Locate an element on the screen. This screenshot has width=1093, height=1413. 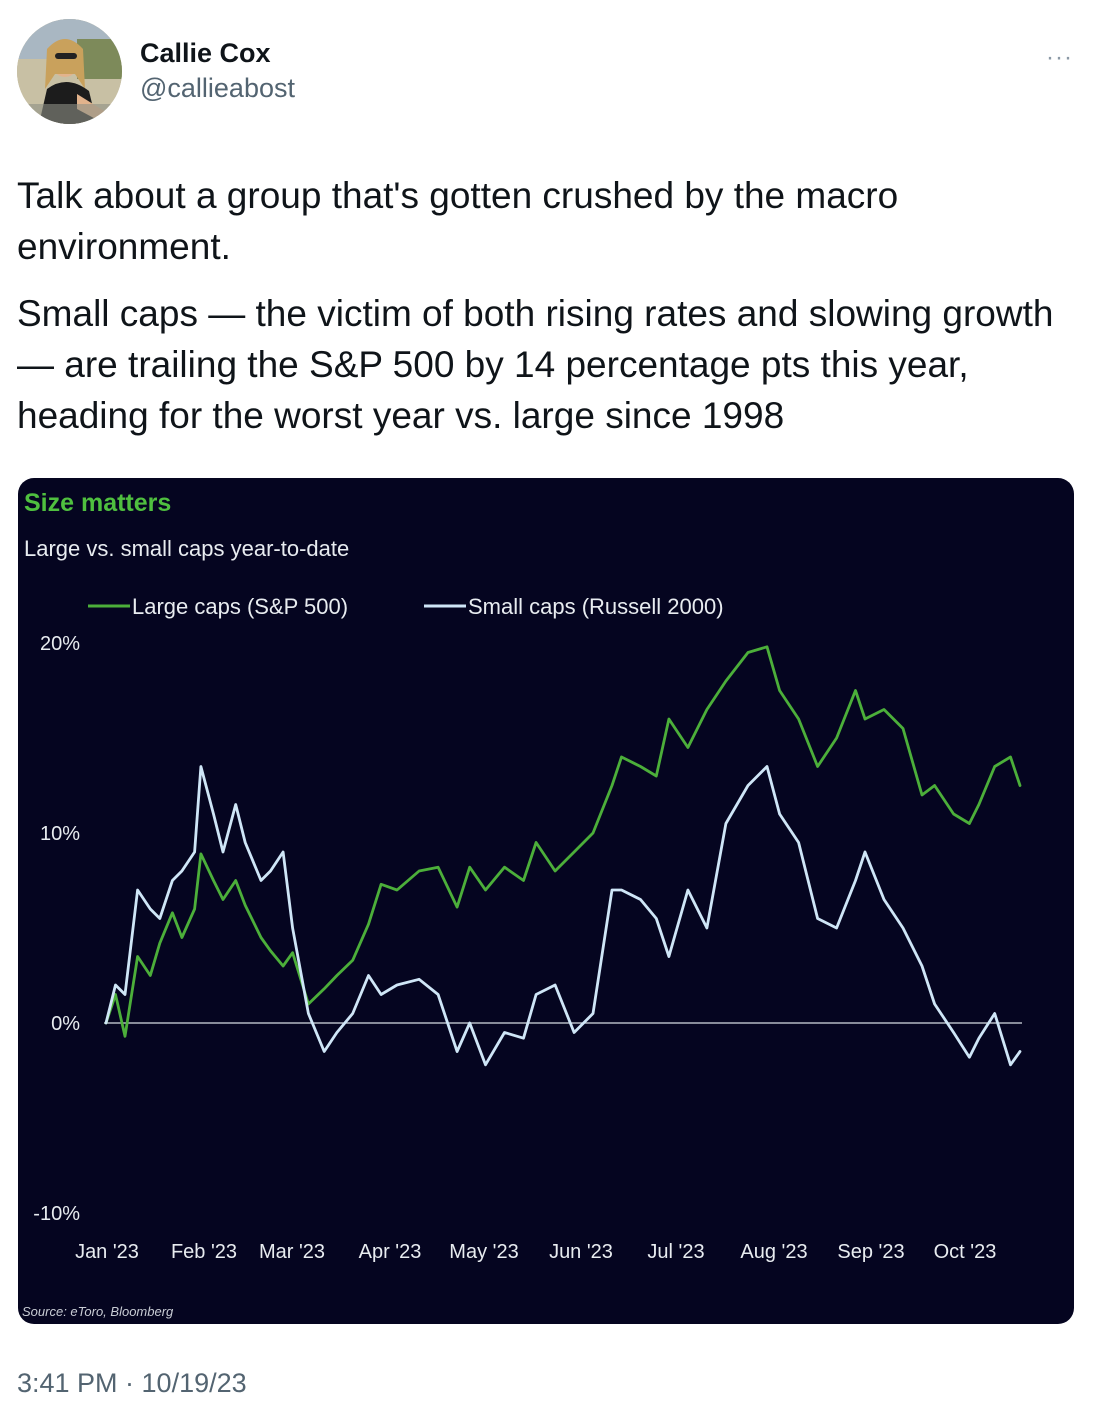
x-tick-label: Feb '23 is located at coordinates (204, 1252).